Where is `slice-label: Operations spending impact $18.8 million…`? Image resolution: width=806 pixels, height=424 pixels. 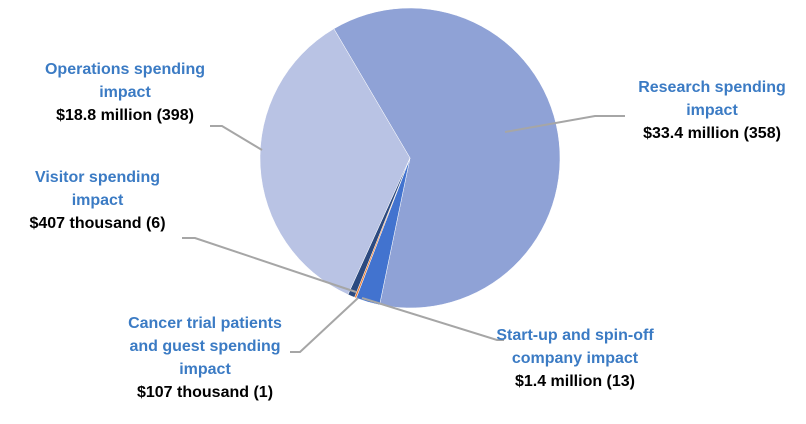 slice-label: Operations spending impact $18.8 million… is located at coordinates (125, 92).